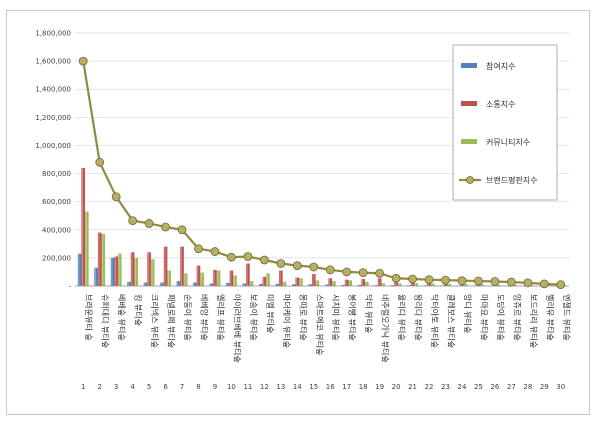  What do you see at coordinates (544, 387) in the screenshot?
I see `rank-label: 29` at bounding box center [544, 387].